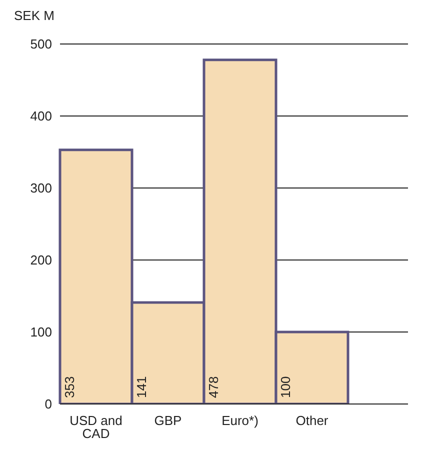 The image size is (423, 459). I want to click on x-tick-label: USD and CAD, so click(96, 427).